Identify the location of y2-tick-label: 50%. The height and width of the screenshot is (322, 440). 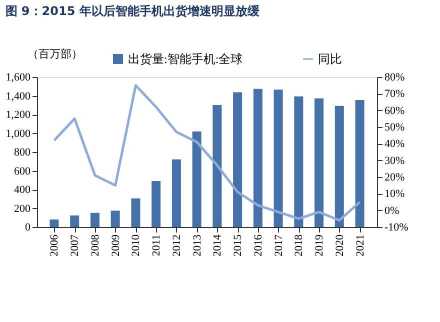
(394, 128).